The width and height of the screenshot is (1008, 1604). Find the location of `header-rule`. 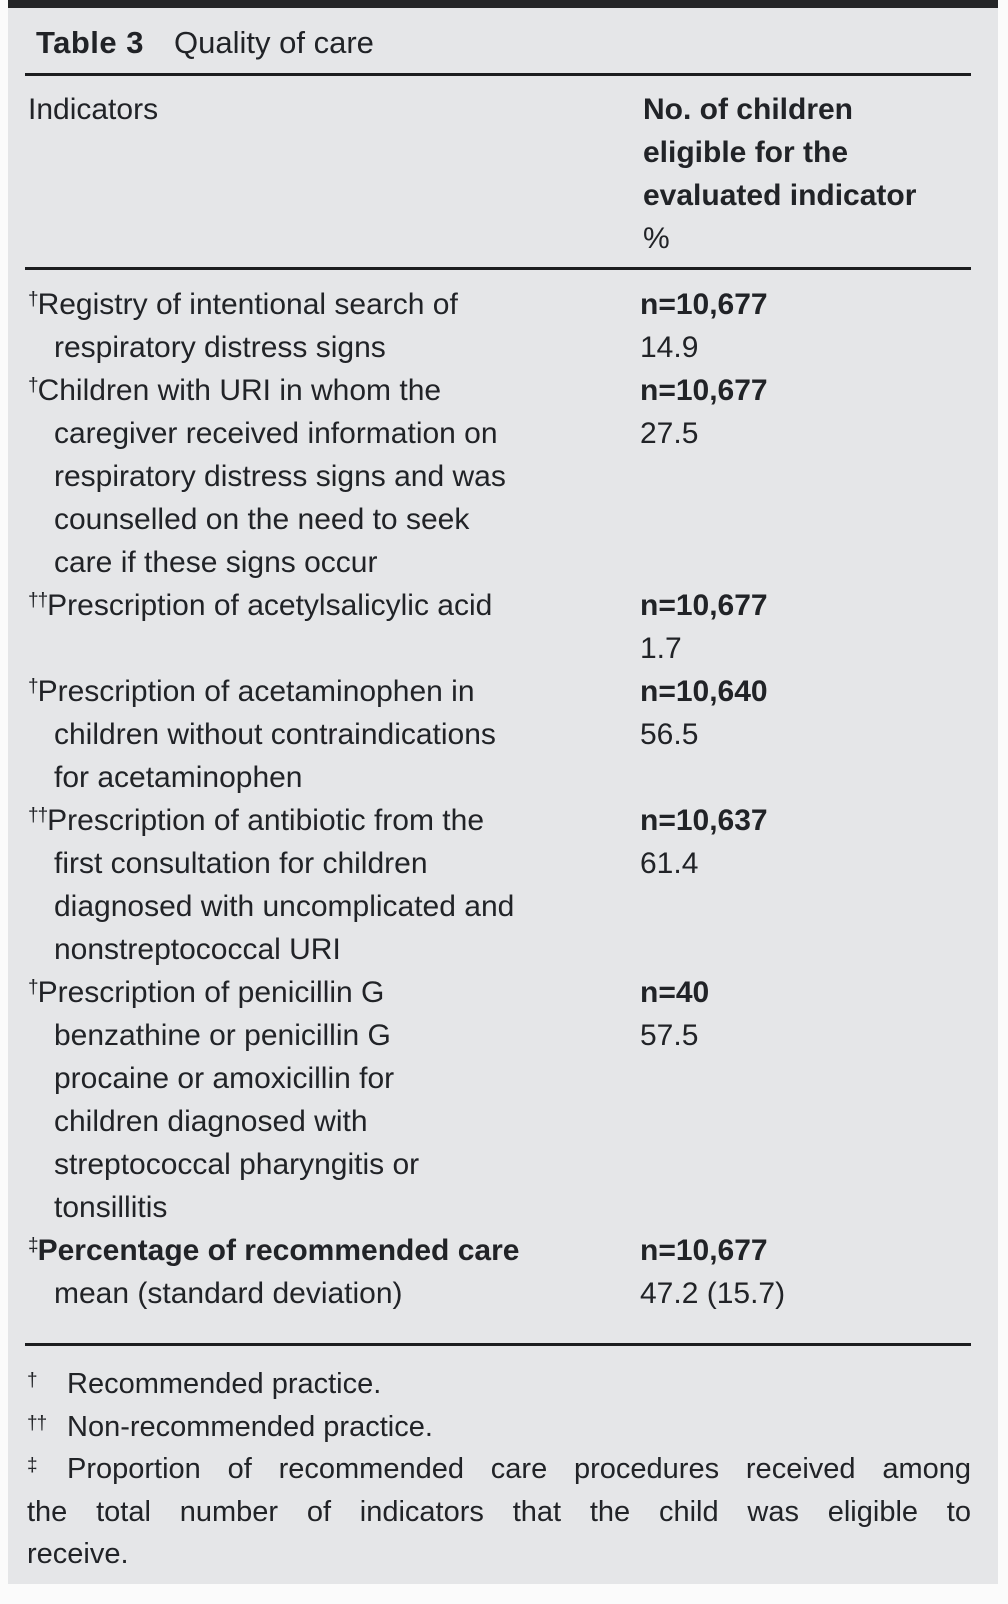

header-rule is located at coordinates (498, 268).